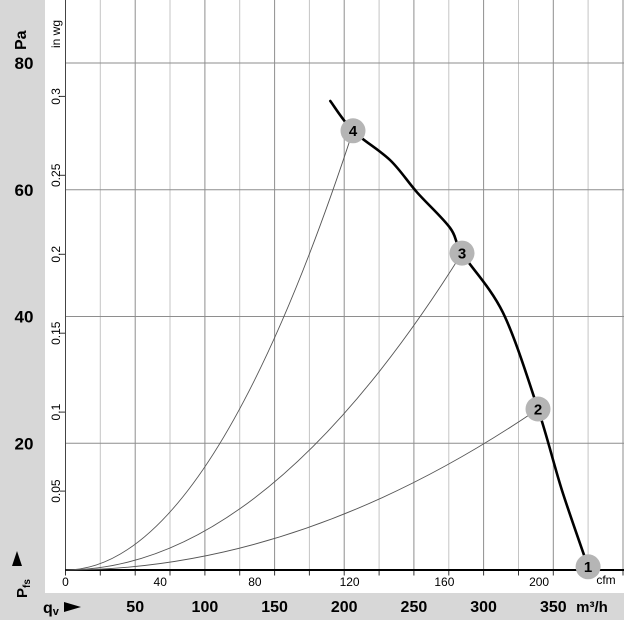 This screenshot has height=624, width=624. Describe the element at coordinates (24, 63) in the screenshot. I see `pa-tick-label: 80` at that location.